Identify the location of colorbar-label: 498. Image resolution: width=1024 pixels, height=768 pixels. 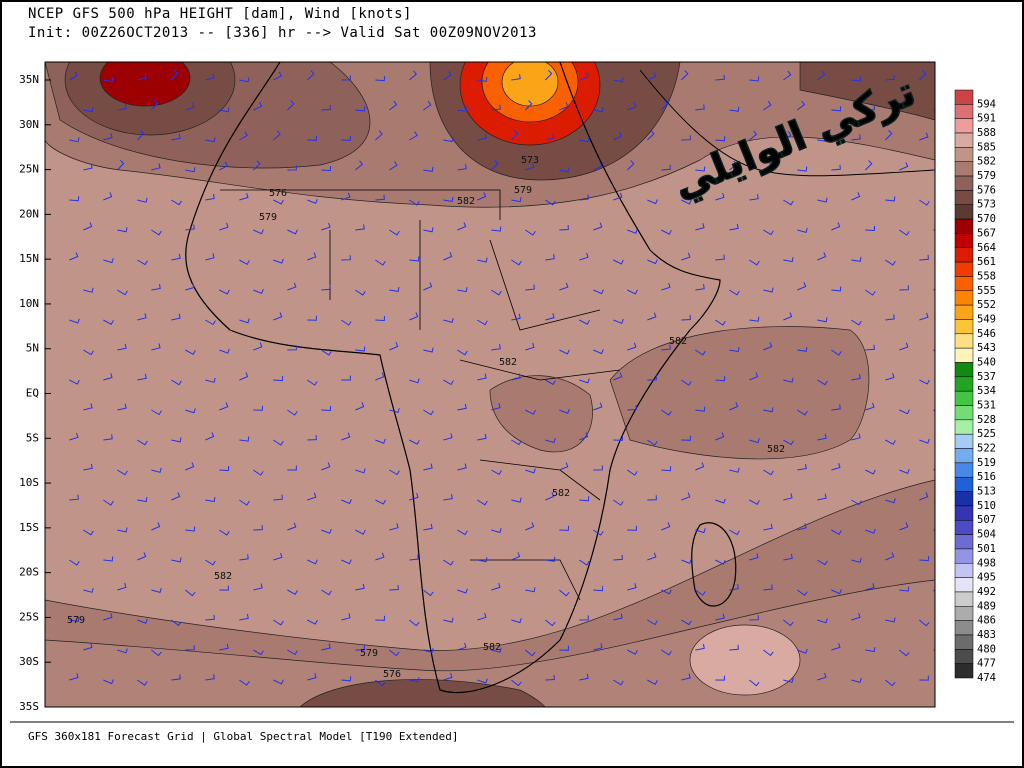
(986, 563).